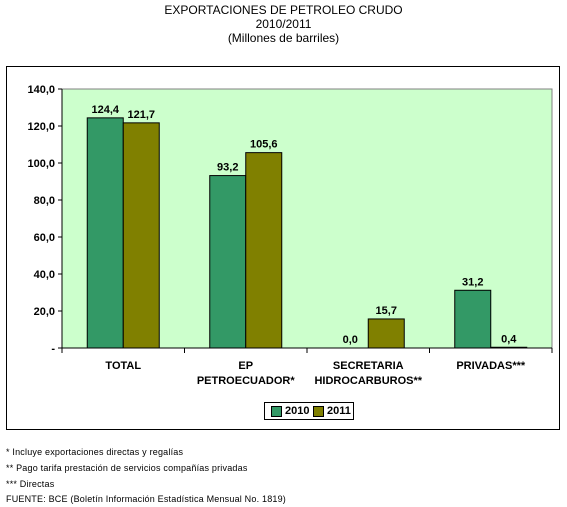 The height and width of the screenshot is (507, 567). I want to click on x-category-label: EP, so click(245, 366).